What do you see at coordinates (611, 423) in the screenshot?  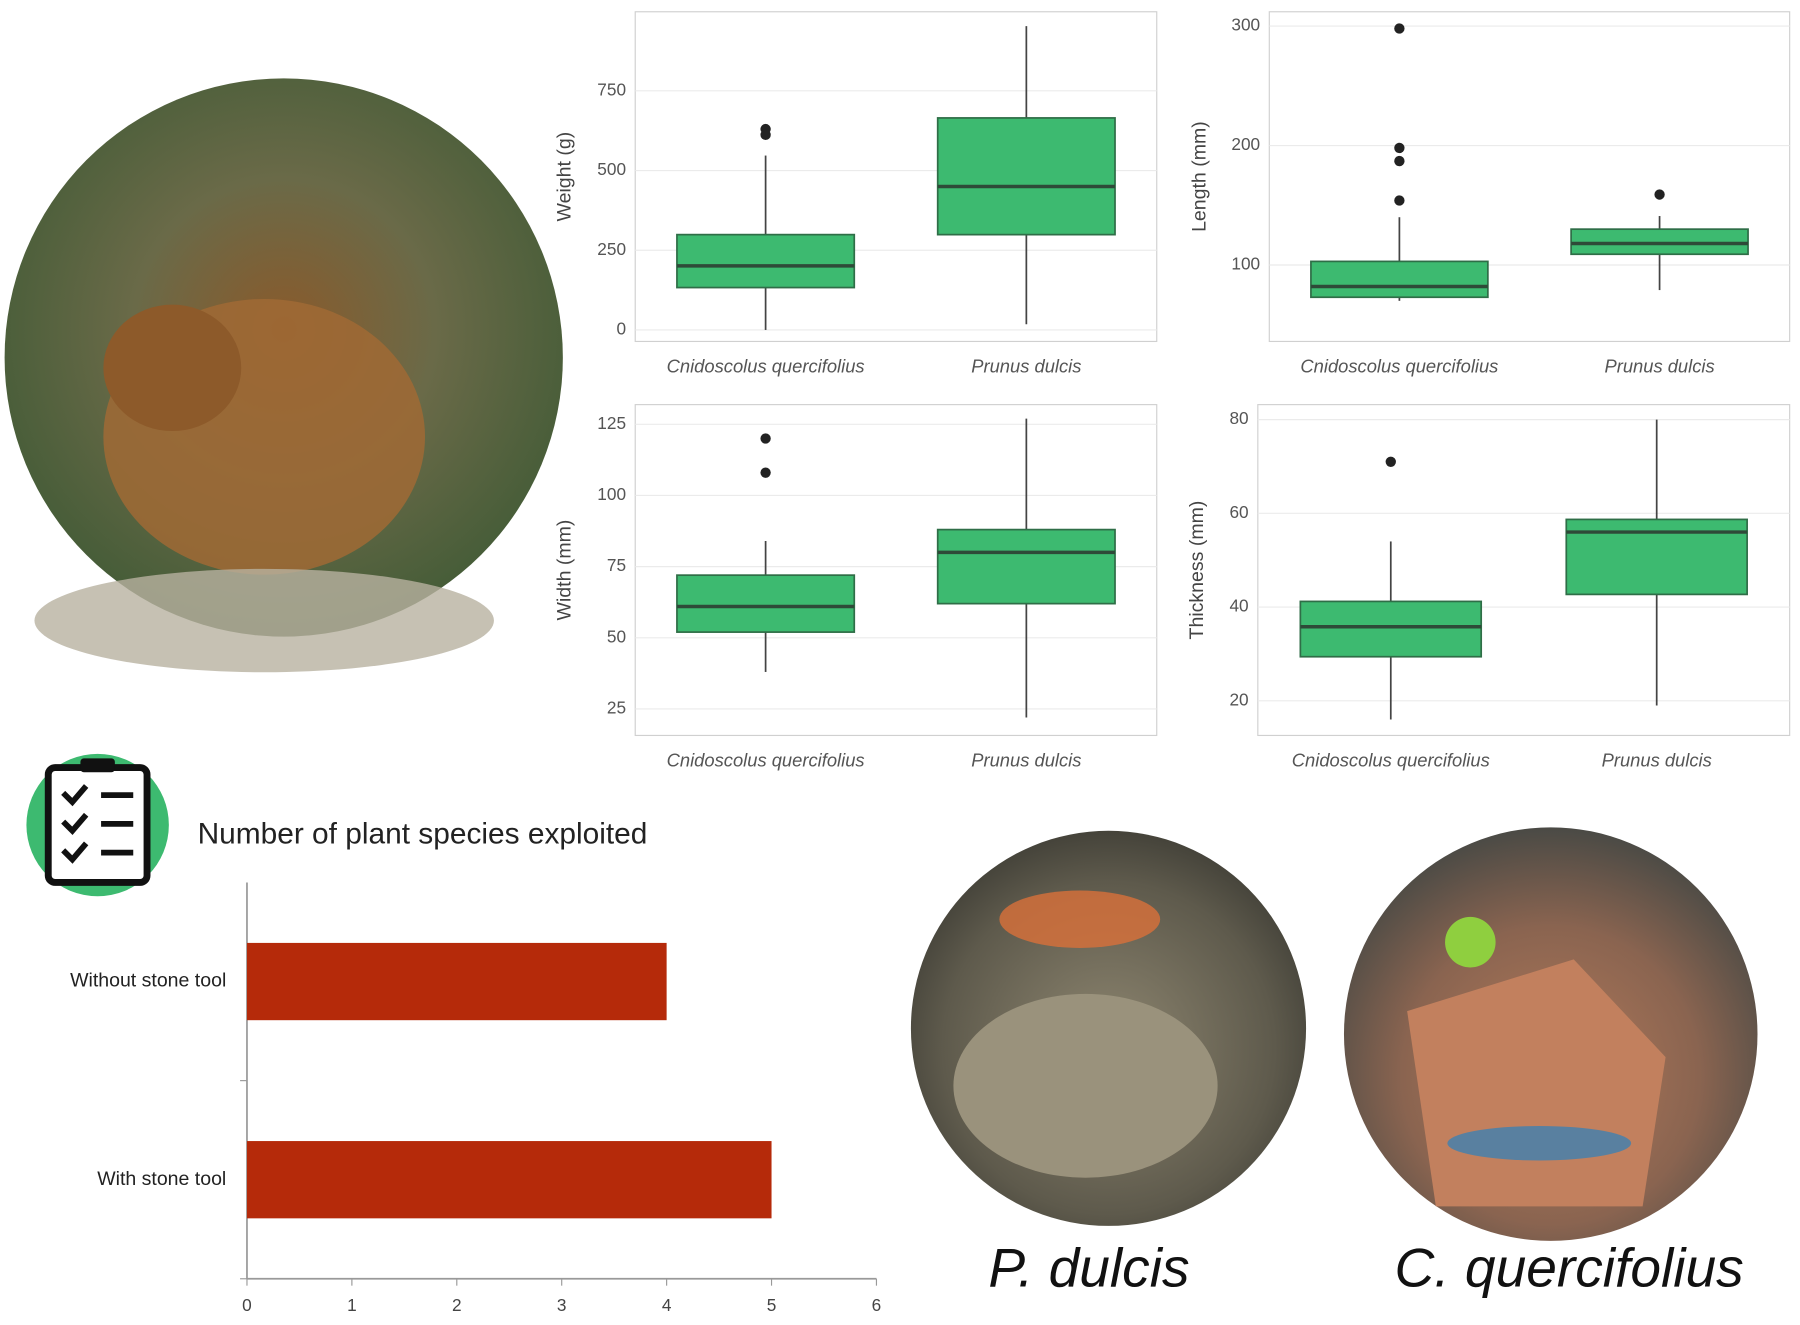 I see `y-tick-label: 125` at bounding box center [611, 423].